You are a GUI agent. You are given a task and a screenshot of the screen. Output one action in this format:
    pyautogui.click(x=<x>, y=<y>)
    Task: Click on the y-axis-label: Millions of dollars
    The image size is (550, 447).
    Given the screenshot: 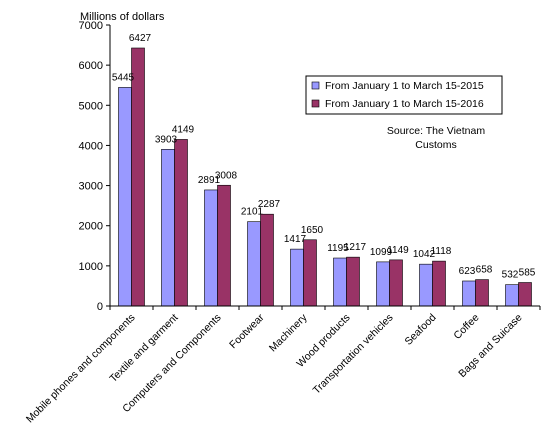 What is the action you would take?
    pyautogui.click(x=122, y=17)
    